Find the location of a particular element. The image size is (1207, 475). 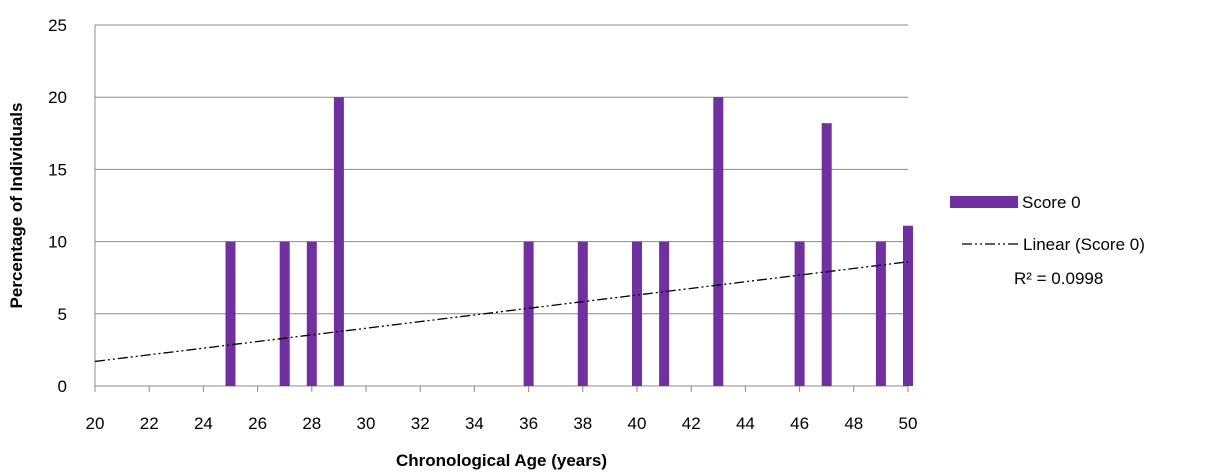

x-tick-label-34: 34 is located at coordinates (474, 423).